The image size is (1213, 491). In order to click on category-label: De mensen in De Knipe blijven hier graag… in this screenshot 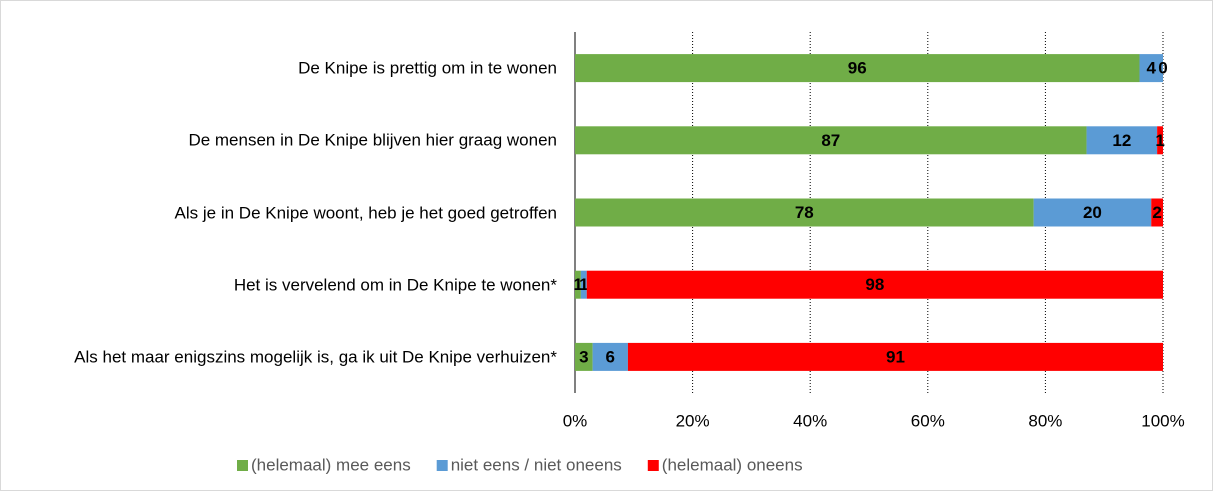, I will do `click(372, 140)`.